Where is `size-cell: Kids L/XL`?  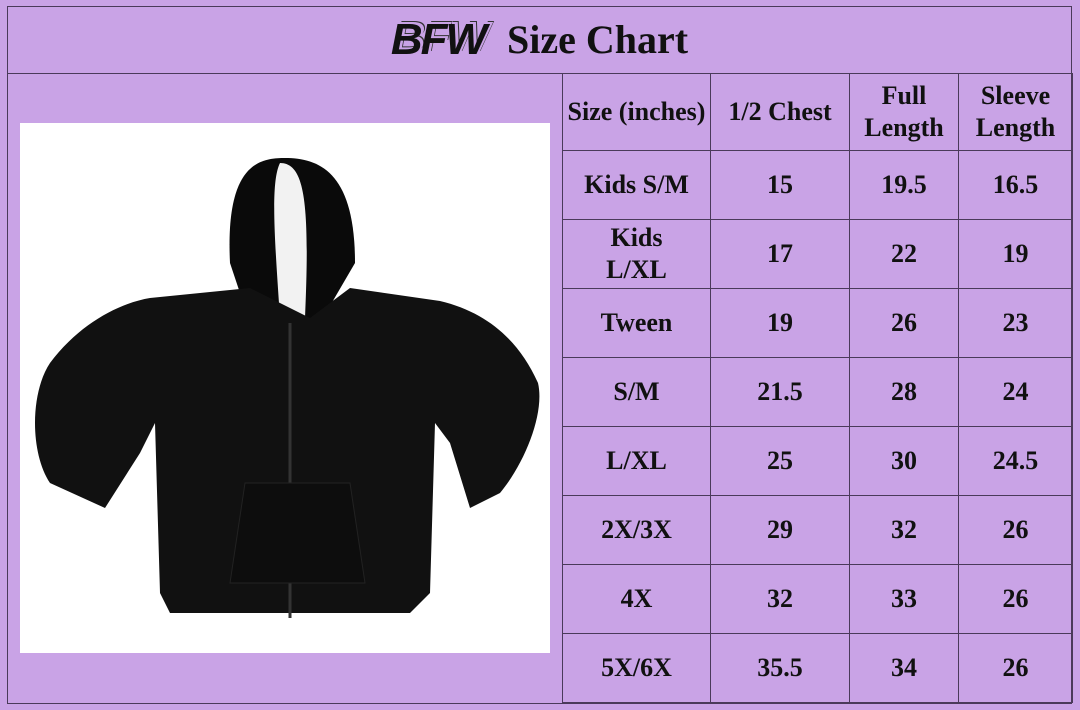 size-cell: Kids L/XL is located at coordinates (636, 254).